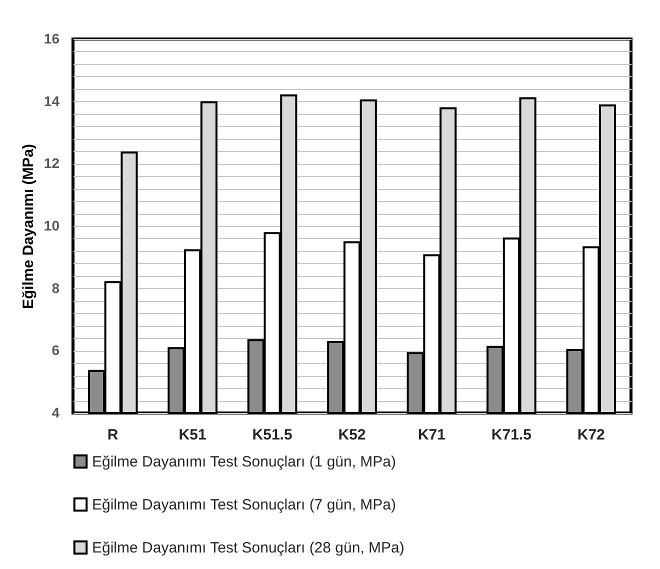 The image size is (660, 569). Describe the element at coordinates (192, 435) in the screenshot. I see `x-tick-label: K51` at that location.